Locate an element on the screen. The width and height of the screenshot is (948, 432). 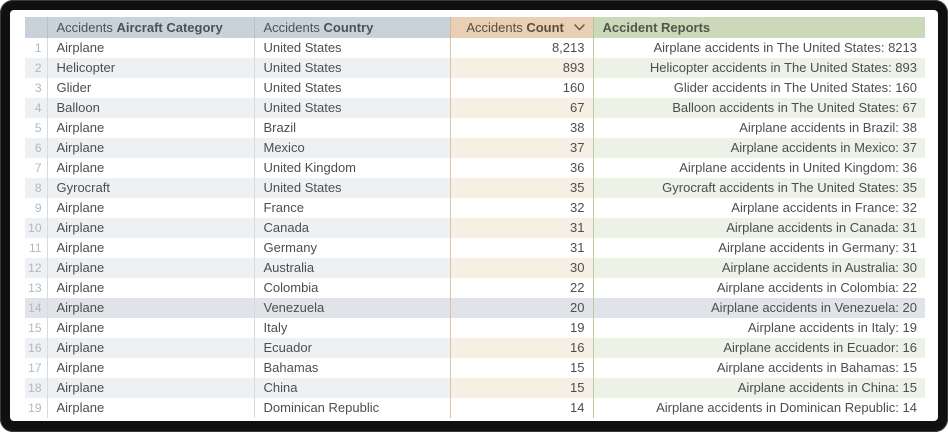
cell-country: Italy is located at coordinates (351, 328).